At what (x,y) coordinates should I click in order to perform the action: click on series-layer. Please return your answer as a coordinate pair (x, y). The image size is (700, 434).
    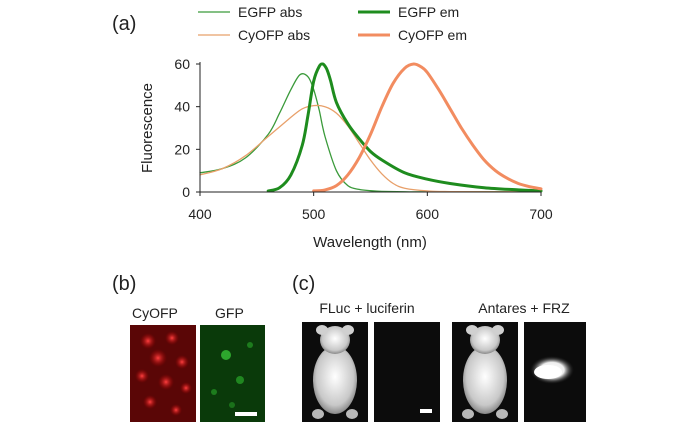
    Looking at the image, I should click on (371, 127).